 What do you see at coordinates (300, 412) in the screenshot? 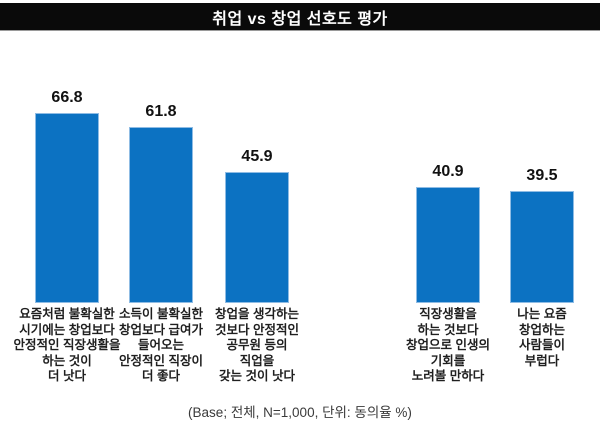
I see `base-note: (Base; 전체, N=1,000, 단위: 동의율 %)` at bounding box center [300, 412].